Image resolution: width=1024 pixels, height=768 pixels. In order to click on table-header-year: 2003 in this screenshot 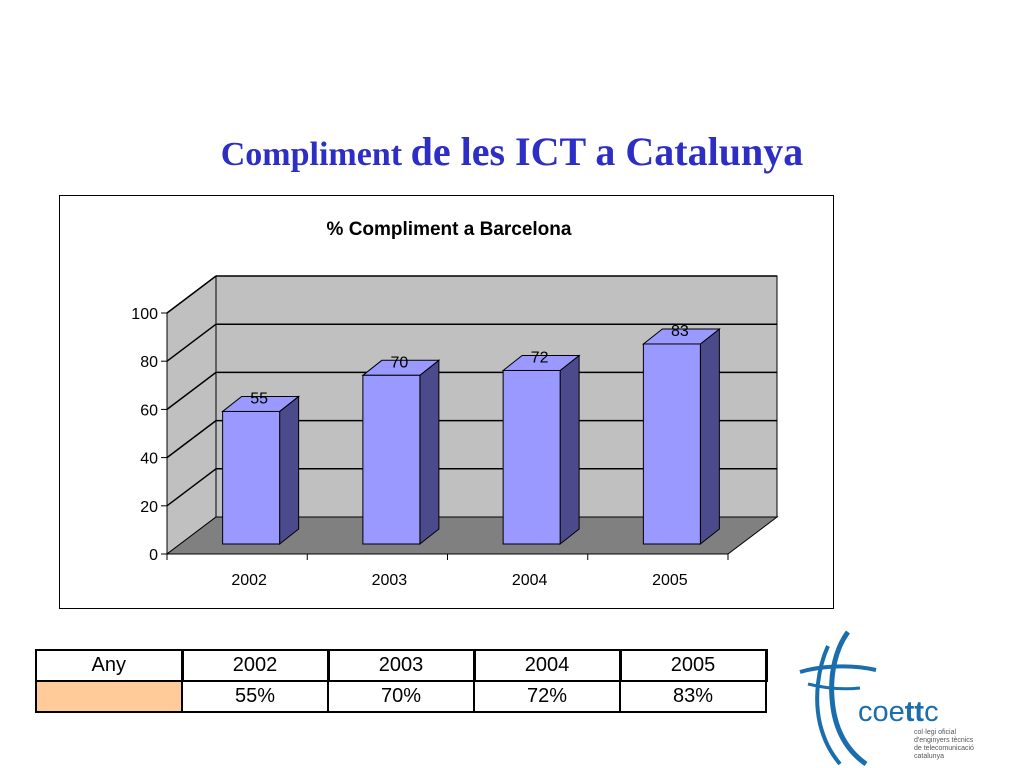, I will do `click(401, 665)`.